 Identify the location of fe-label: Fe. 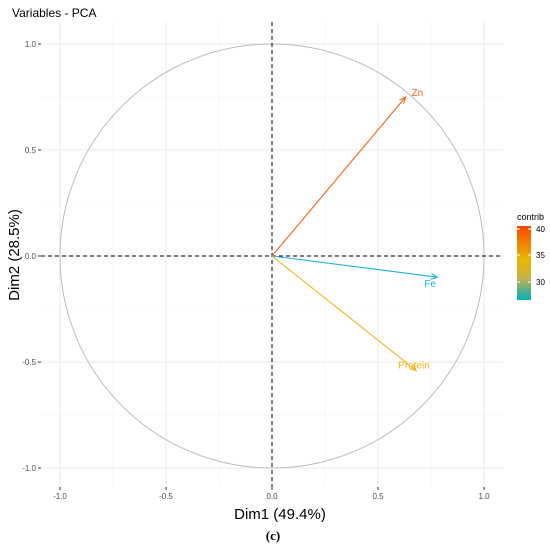
(430, 284).